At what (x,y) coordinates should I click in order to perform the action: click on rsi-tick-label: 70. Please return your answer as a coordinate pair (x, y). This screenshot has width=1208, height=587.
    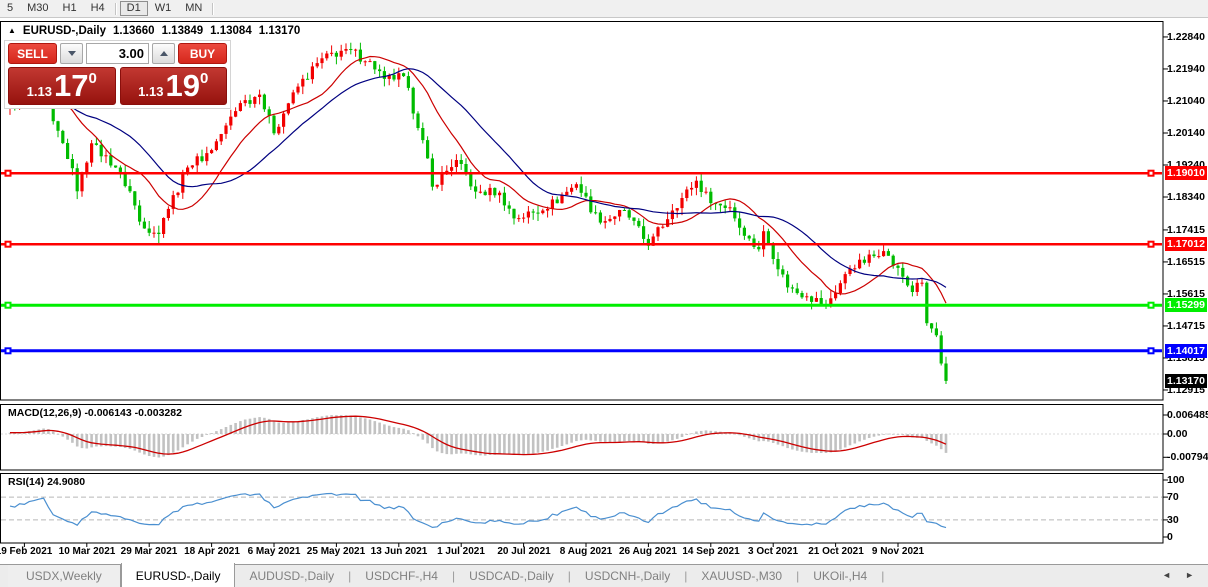
    Looking at the image, I should click on (1173, 497).